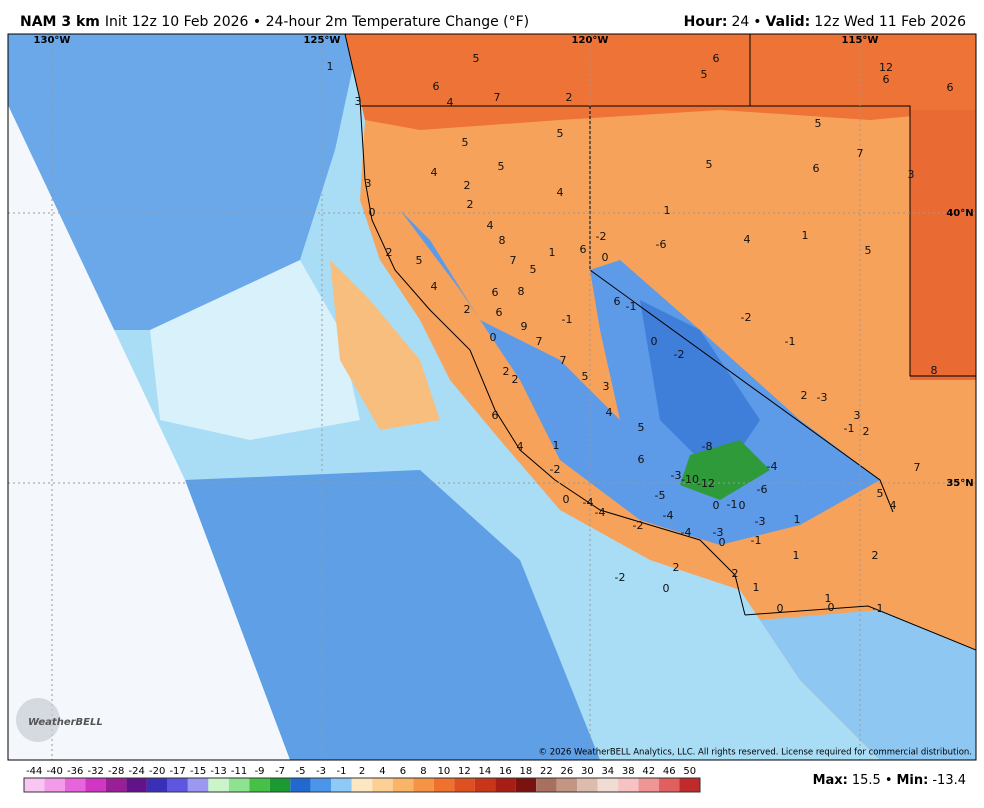 The height and width of the screenshot is (808, 984). Describe the element at coordinates (52, 40) in the screenshot. I see `lon-label: 130°W` at that location.